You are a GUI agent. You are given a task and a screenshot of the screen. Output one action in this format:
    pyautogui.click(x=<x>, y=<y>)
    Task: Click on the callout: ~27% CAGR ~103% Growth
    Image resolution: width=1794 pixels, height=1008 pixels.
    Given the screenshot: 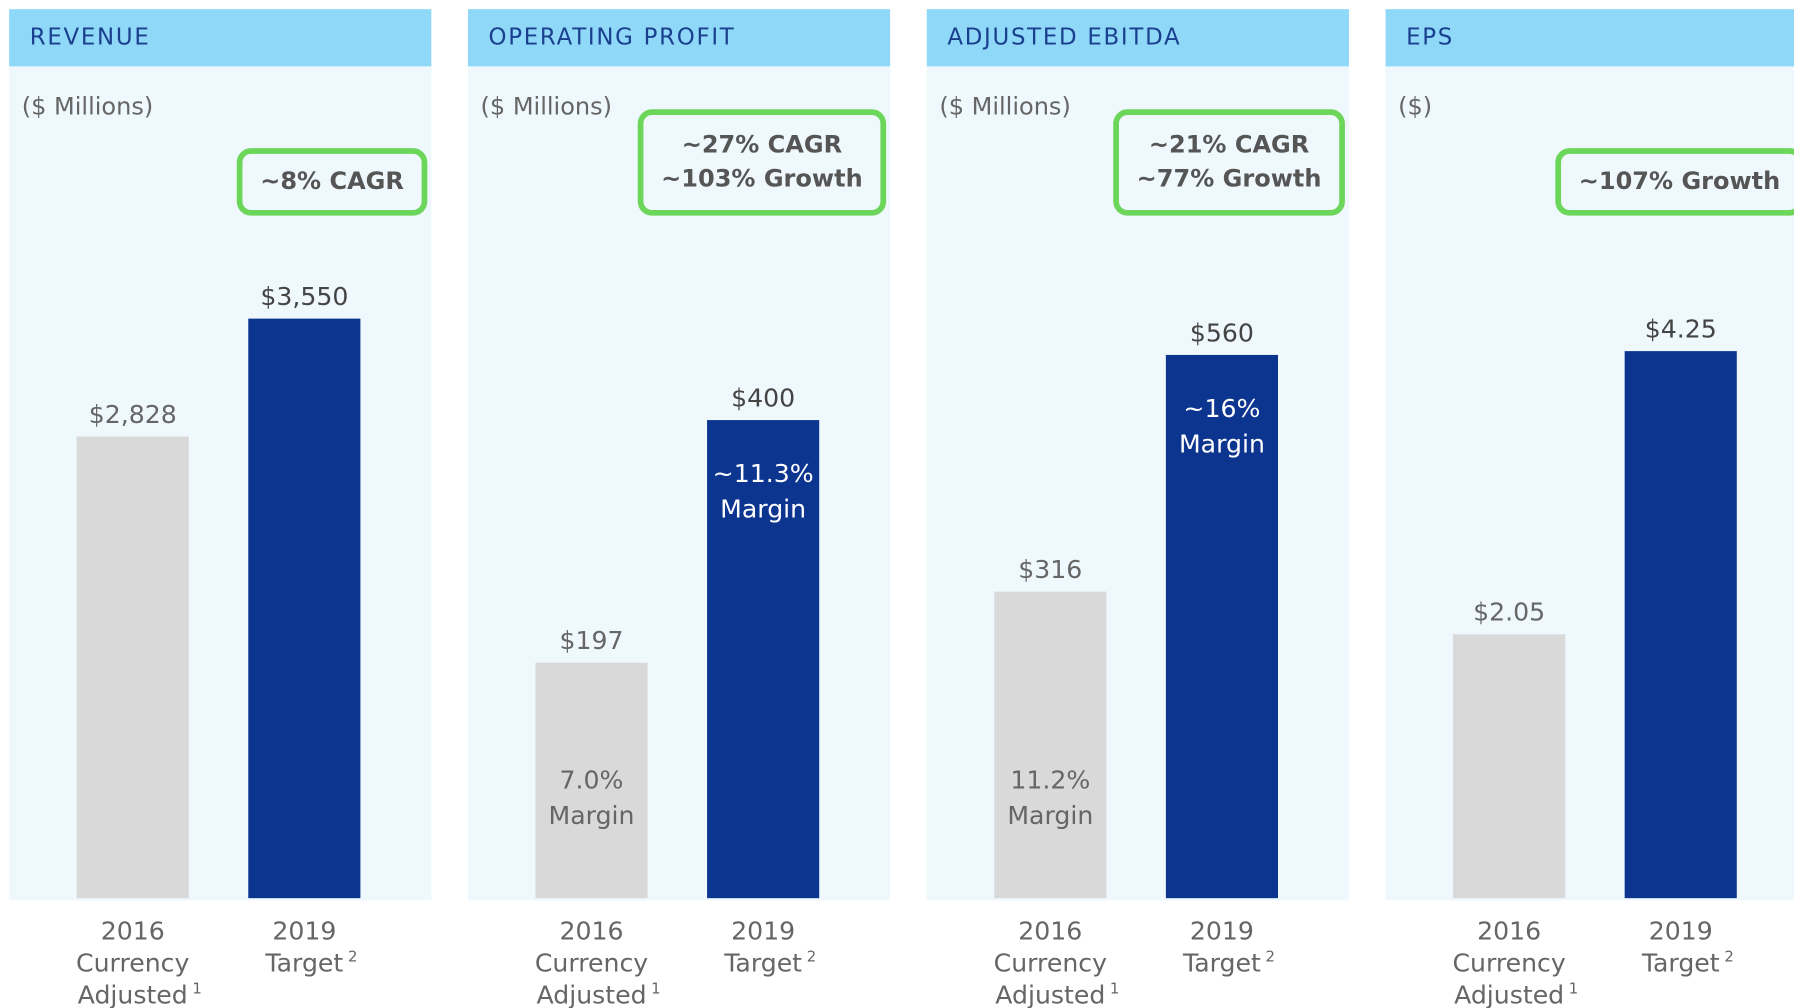 What is the action you would take?
    pyautogui.click(x=762, y=162)
    